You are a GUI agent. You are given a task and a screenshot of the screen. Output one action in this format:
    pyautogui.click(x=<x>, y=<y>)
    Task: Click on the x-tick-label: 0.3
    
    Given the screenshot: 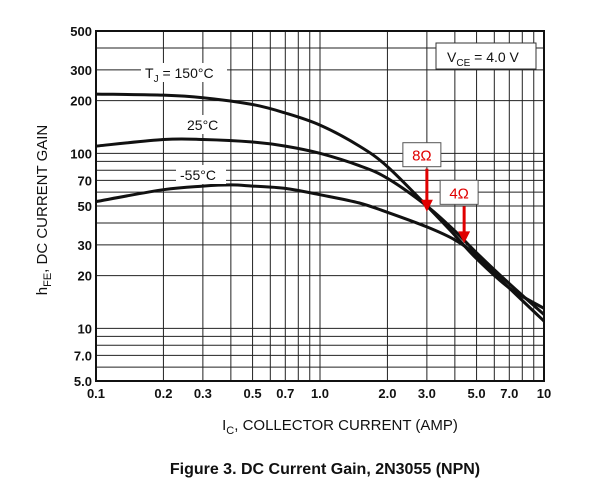 What is the action you would take?
    pyautogui.click(x=203, y=393)
    